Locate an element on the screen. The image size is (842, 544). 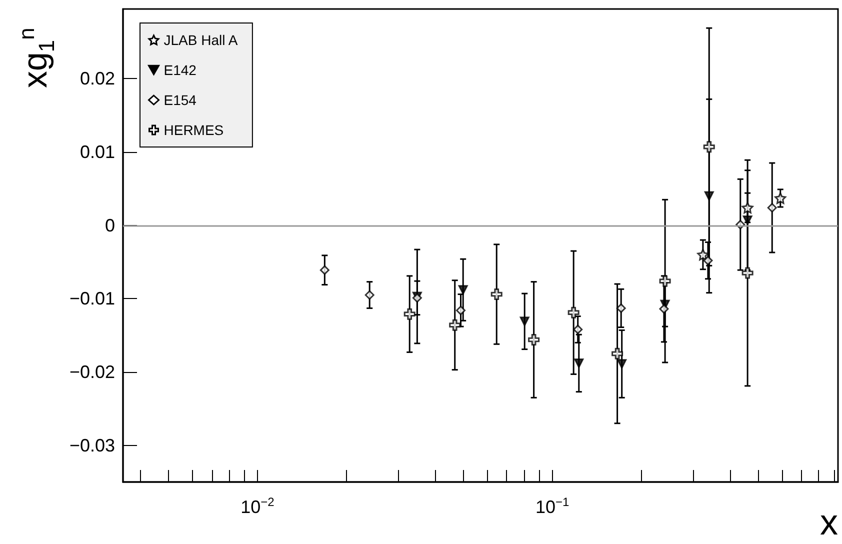
y-tick-label: 0.01 is located at coordinates (97, 152).